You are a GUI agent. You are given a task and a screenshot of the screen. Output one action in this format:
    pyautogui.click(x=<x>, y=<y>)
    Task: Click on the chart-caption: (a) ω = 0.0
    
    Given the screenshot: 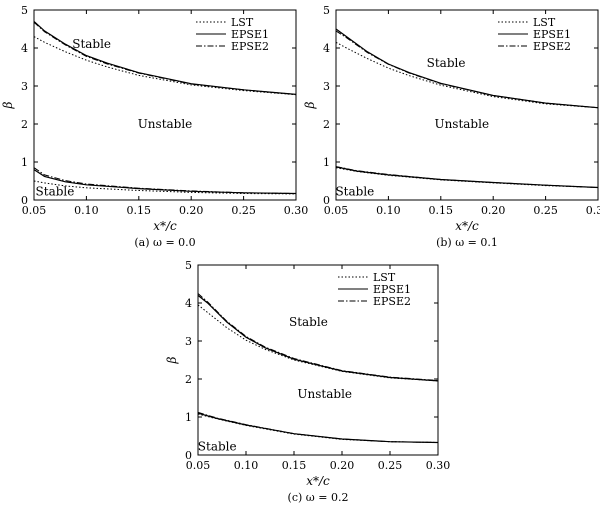 What is the action you would take?
    pyautogui.click(x=164, y=242)
    